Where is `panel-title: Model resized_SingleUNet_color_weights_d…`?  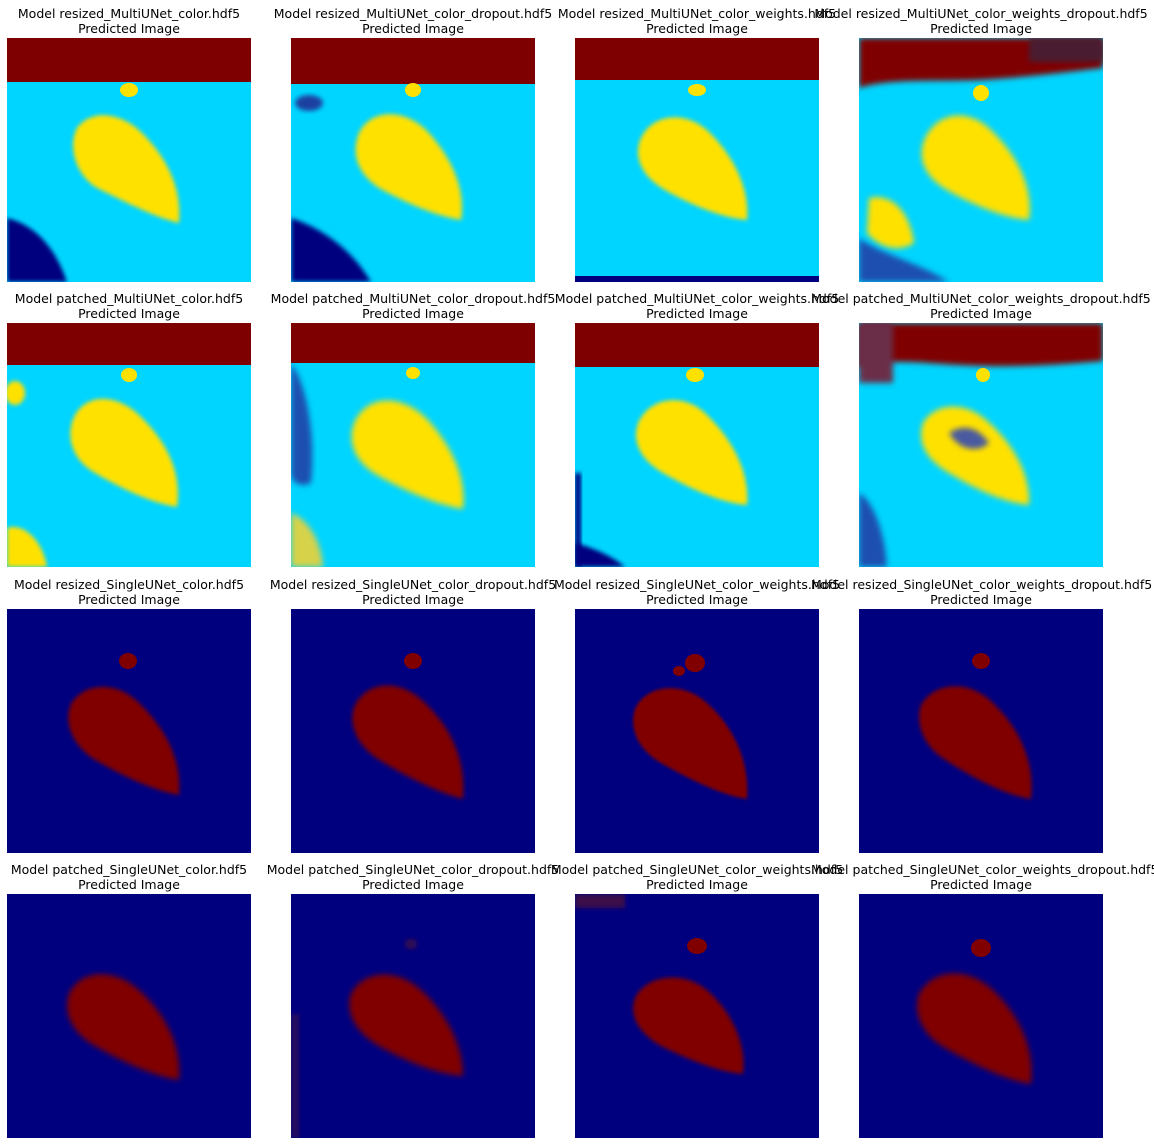
panel-title: Model resized_SingleUNet_color_weights_d… is located at coordinates (982, 584).